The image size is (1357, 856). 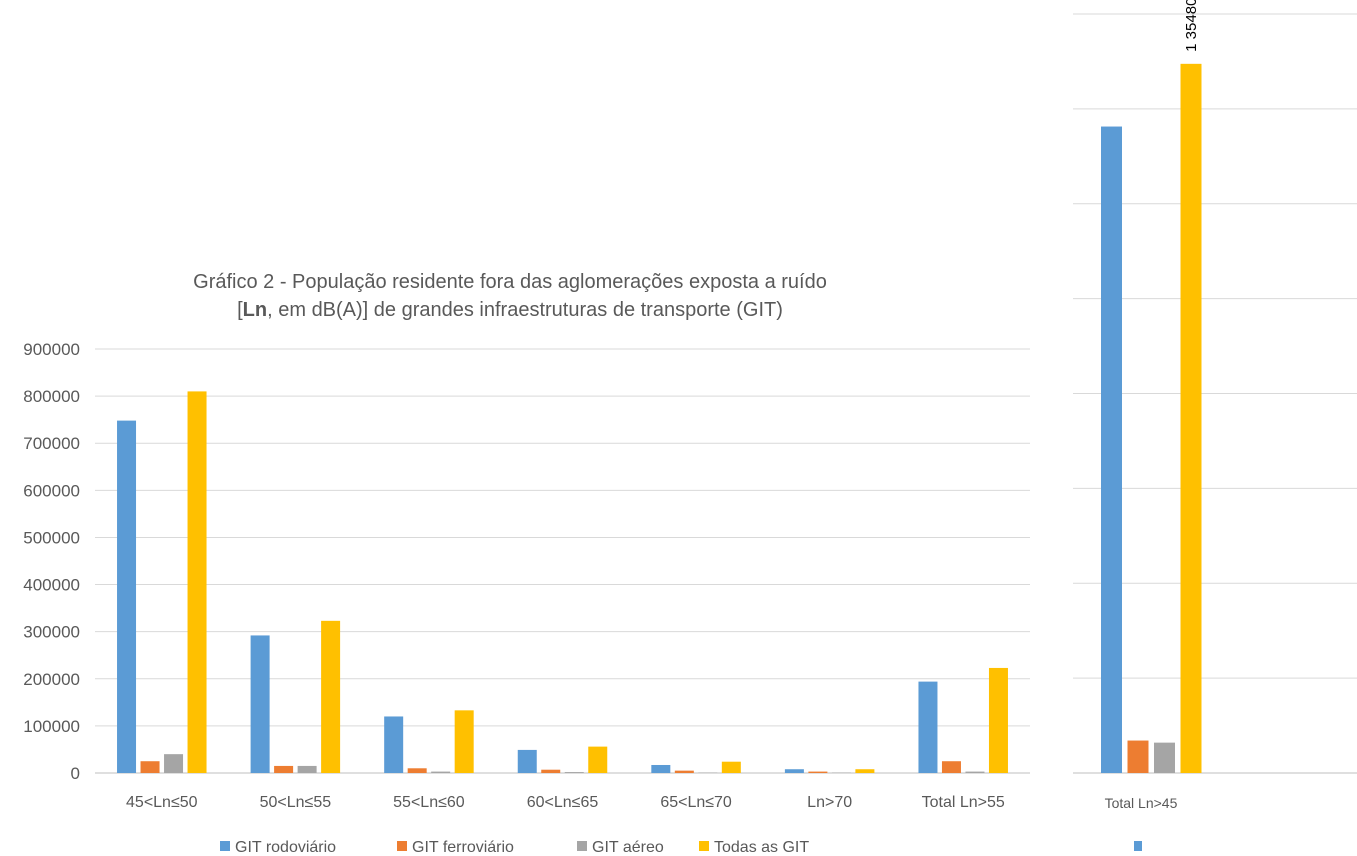 I want to click on x-tick-label: 50<Ln≤55, so click(x=296, y=802).